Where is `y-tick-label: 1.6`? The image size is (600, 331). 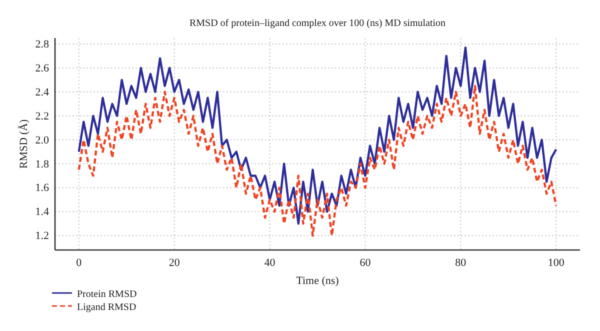 y-tick-label: 1.6 is located at coordinates (42, 188).